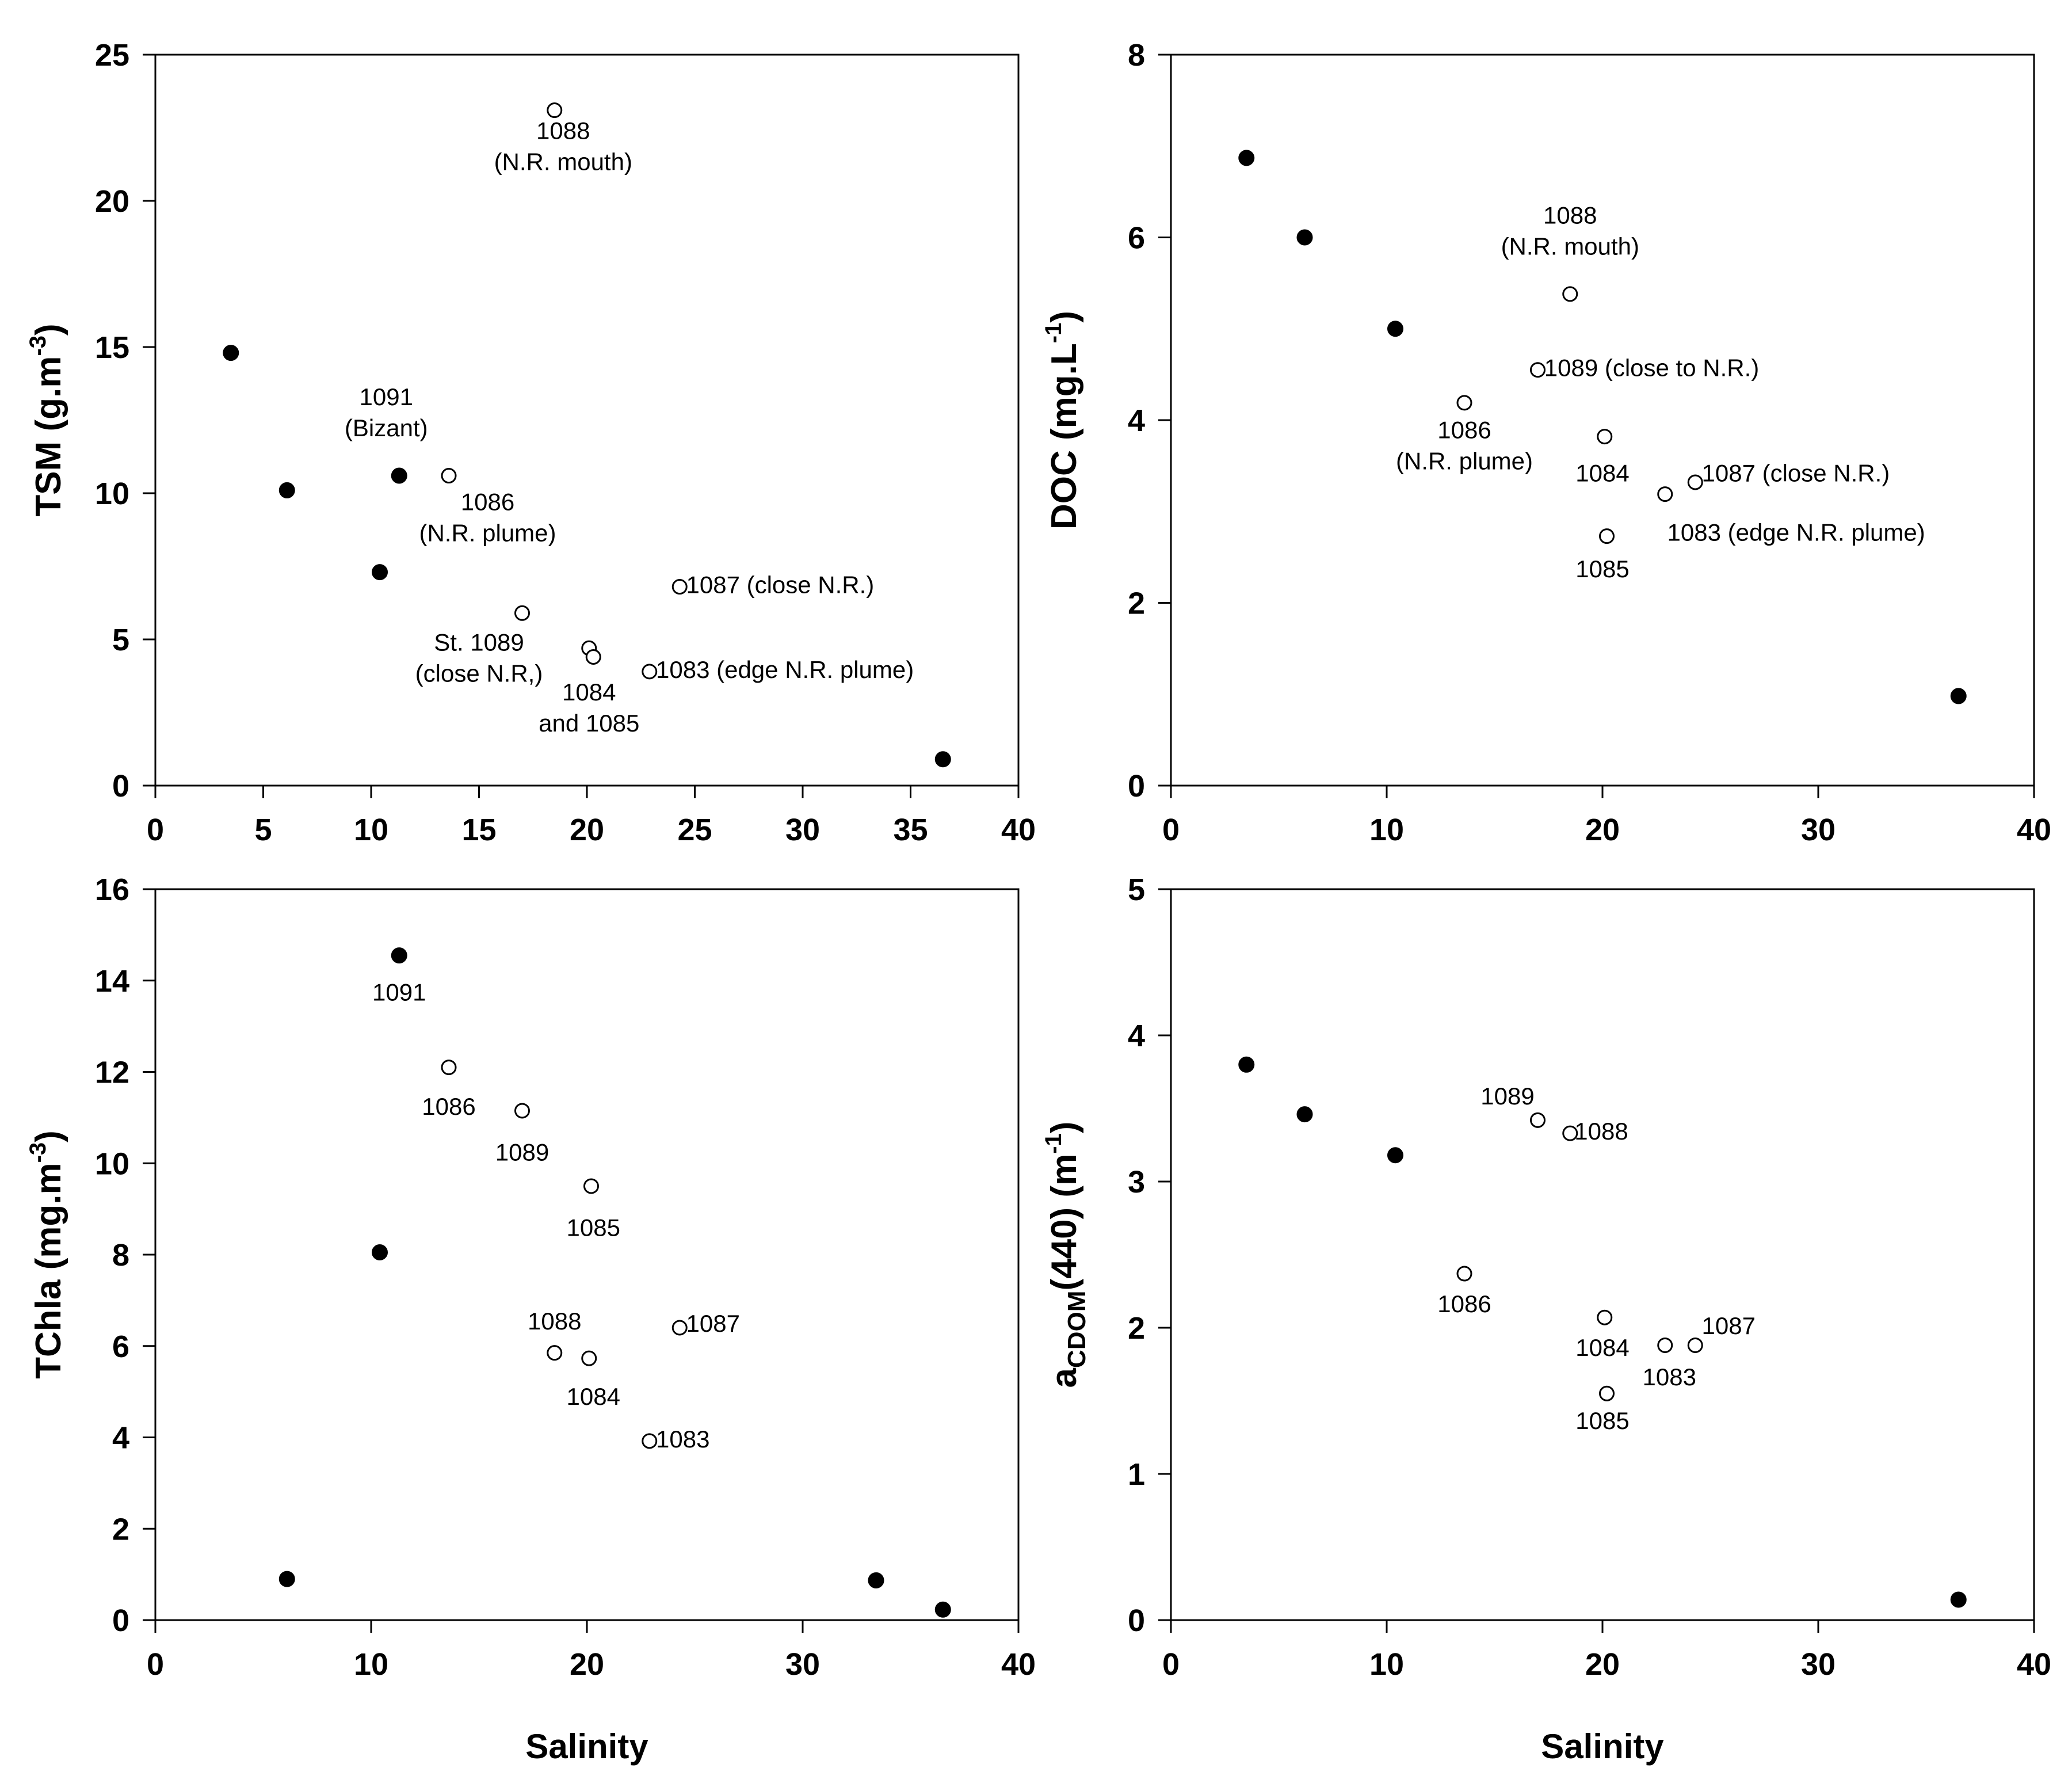  Describe the element at coordinates (563, 162) in the screenshot. I see `tsm-station-label-line: (N.R. mouth)` at that location.